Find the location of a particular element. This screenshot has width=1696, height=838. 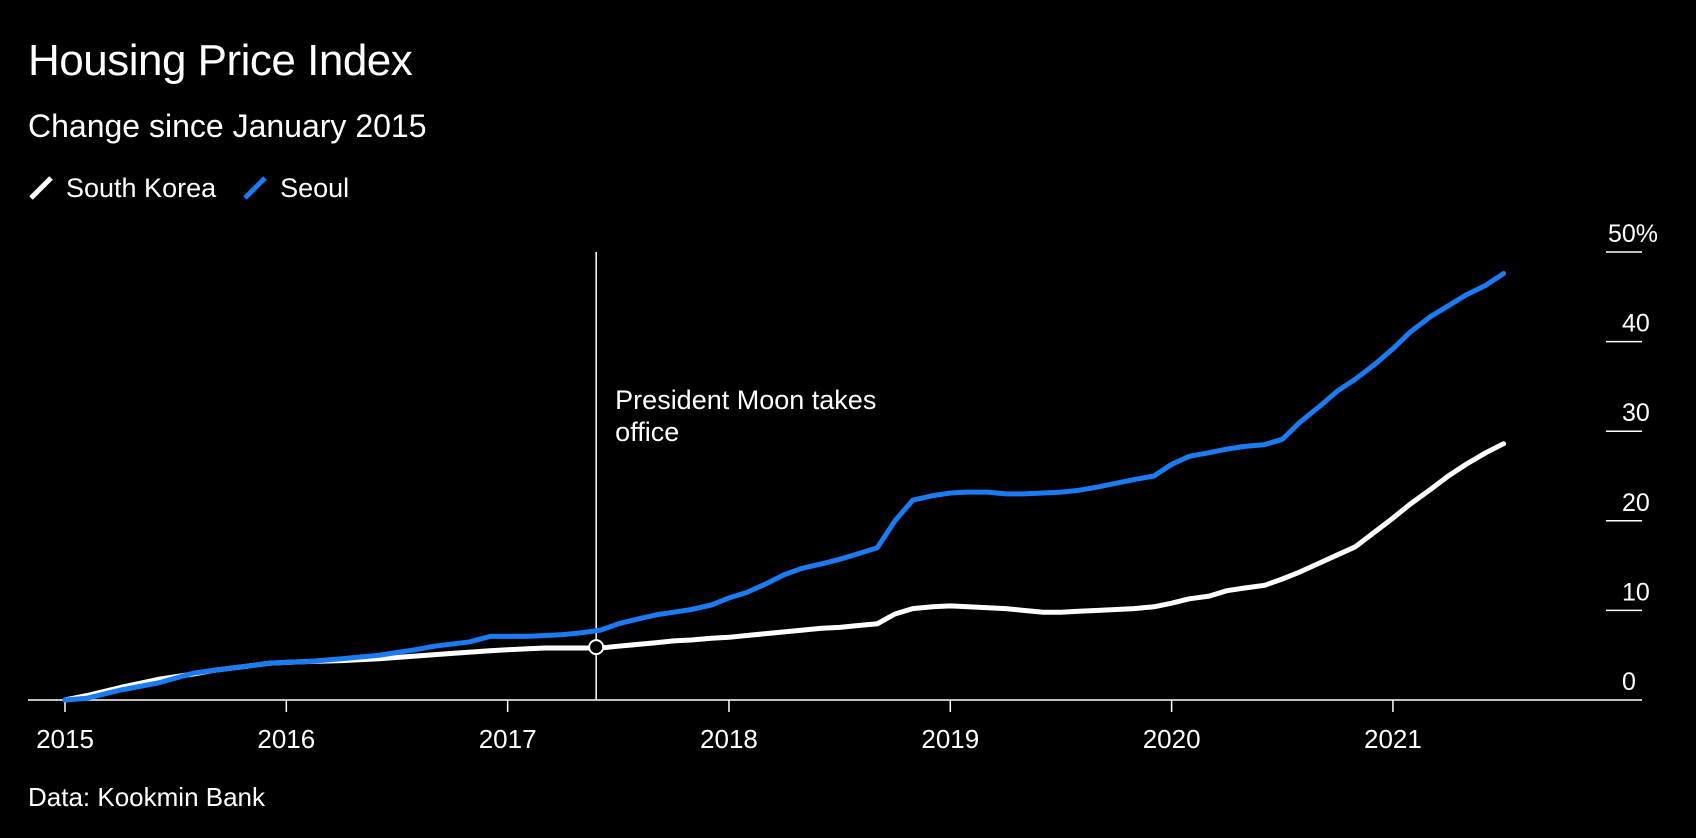

annotation-label-line: office is located at coordinates (647, 432).